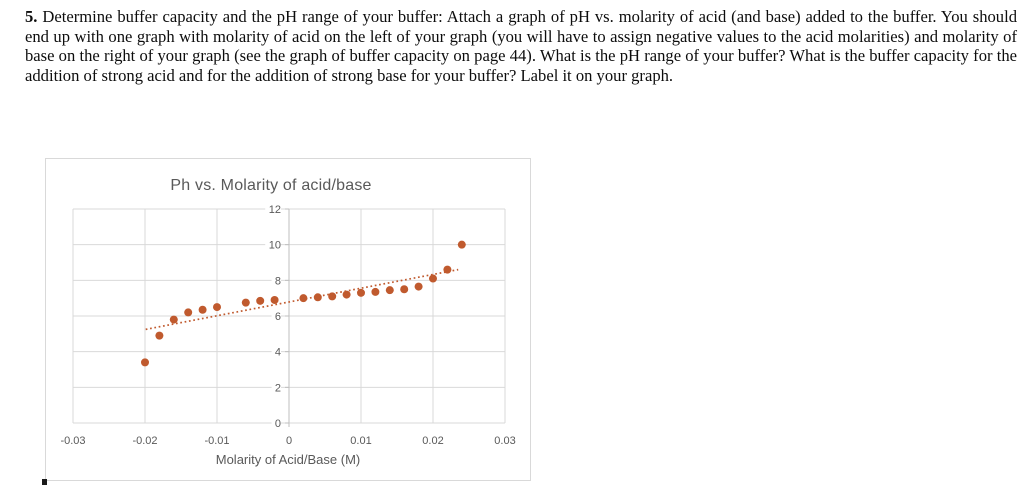 The image size is (1024, 487). I want to click on y-tick-label: 10, so click(275, 246).